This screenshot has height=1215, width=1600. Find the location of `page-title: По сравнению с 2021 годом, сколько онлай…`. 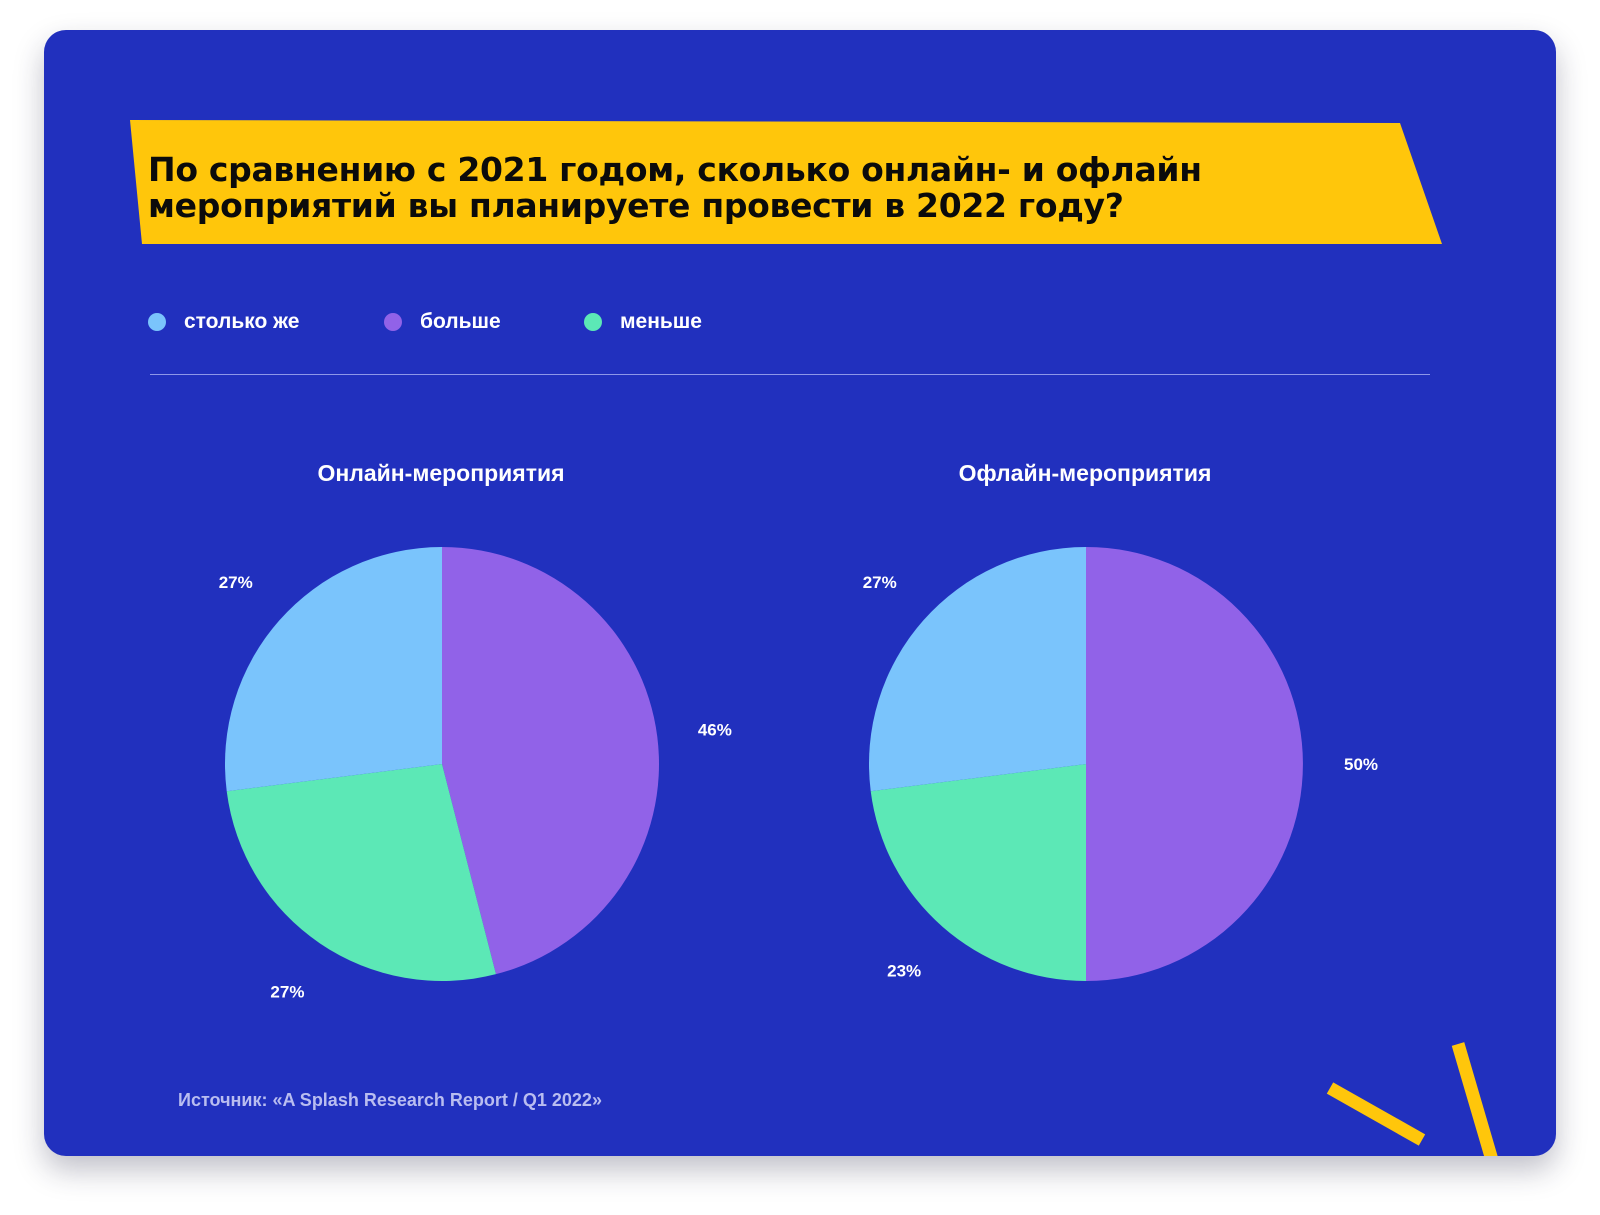

page-title: По сравнению с 2021 годом, сколько онлай… is located at coordinates (675, 187).